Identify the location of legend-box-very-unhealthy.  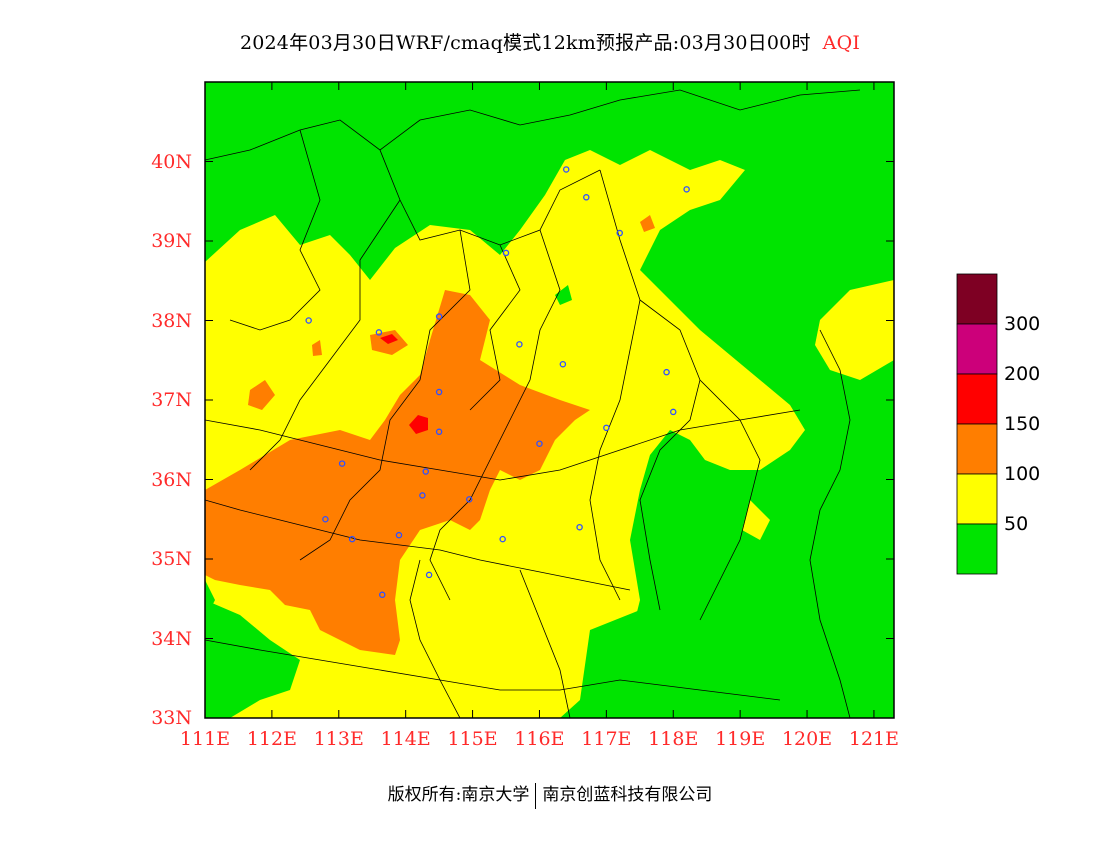
(977, 349).